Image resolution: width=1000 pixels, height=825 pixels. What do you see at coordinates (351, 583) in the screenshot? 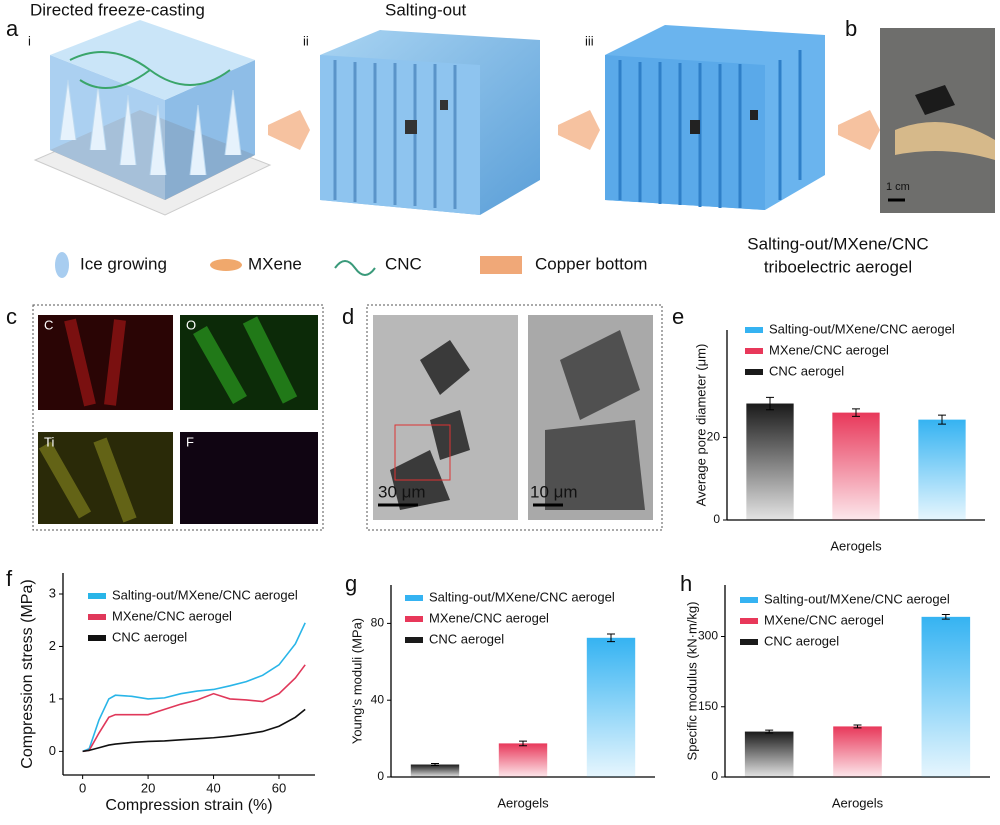
I see `panel-label: g` at bounding box center [351, 583].